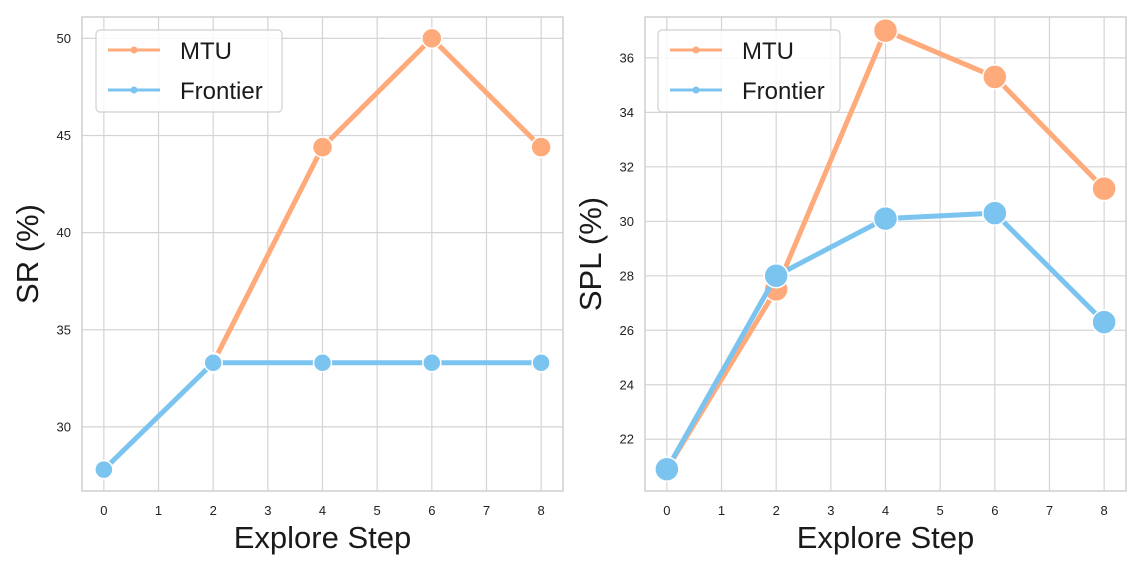 The width and height of the screenshot is (1142, 571). I want to click on y-tick-label: 34, so click(627, 112).